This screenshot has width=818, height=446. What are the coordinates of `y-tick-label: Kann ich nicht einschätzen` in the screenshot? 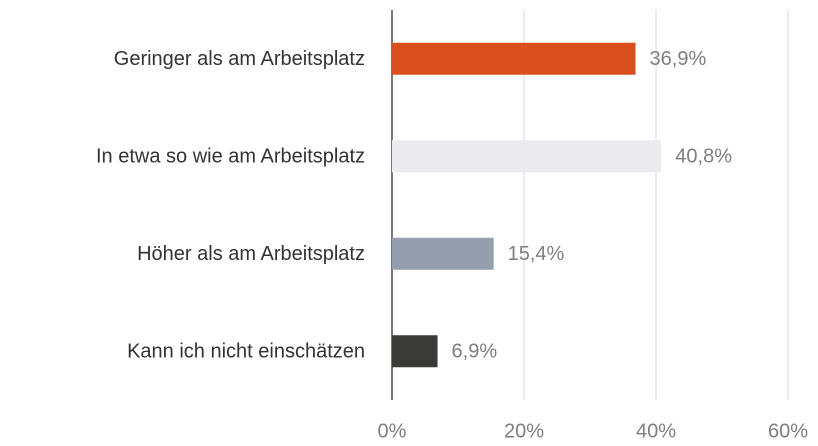 It's located at (246, 352).